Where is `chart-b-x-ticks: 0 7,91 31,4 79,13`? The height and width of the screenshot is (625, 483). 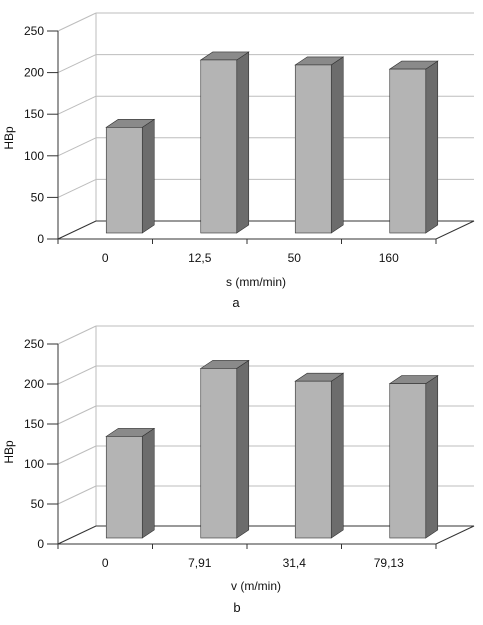 chart-b-x-ticks: 0 7,91 31,4 79,13 is located at coordinates (247, 557).